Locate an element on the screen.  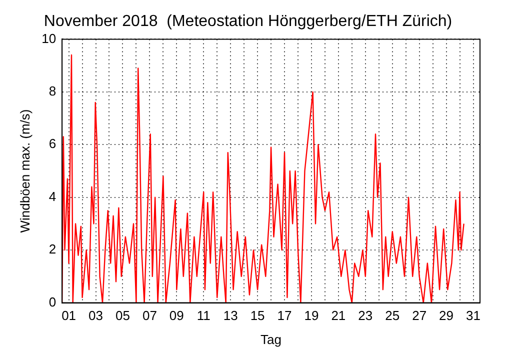
y-tick-label: 8 is located at coordinates (52, 91).